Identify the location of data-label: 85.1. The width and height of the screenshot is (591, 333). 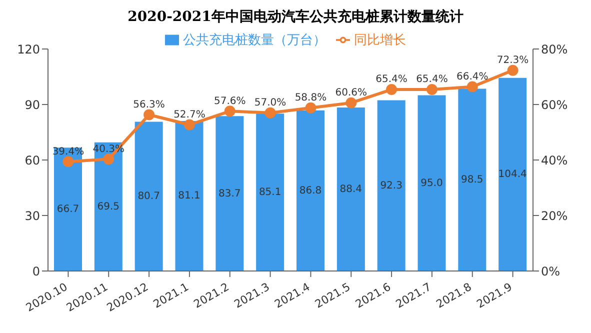
(270, 192).